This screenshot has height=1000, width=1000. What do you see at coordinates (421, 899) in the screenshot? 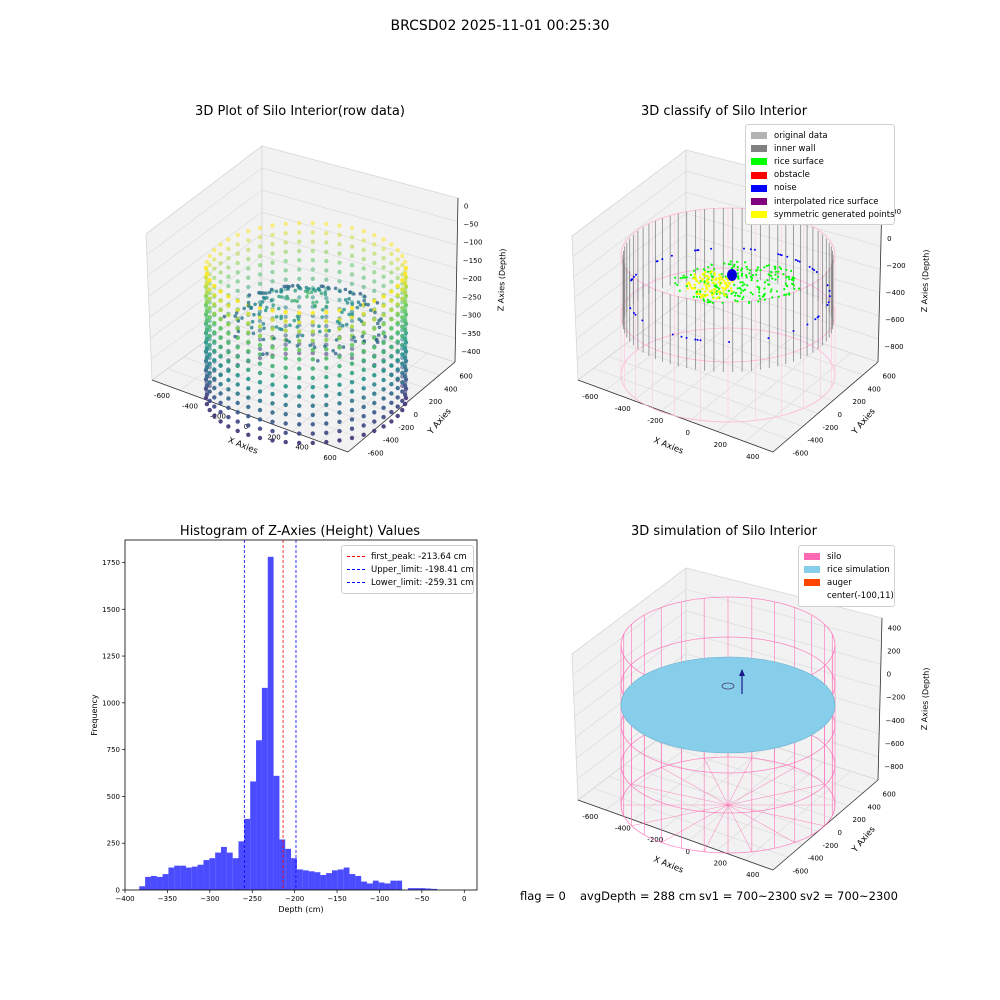
I see `histogram-x-tick: −50` at bounding box center [421, 899].